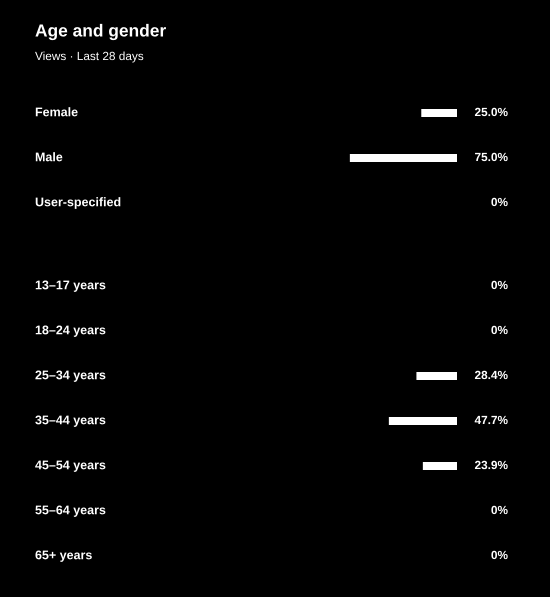 This screenshot has height=597, width=550. What do you see at coordinates (491, 157) in the screenshot?
I see `data-label: 75.0%` at bounding box center [491, 157].